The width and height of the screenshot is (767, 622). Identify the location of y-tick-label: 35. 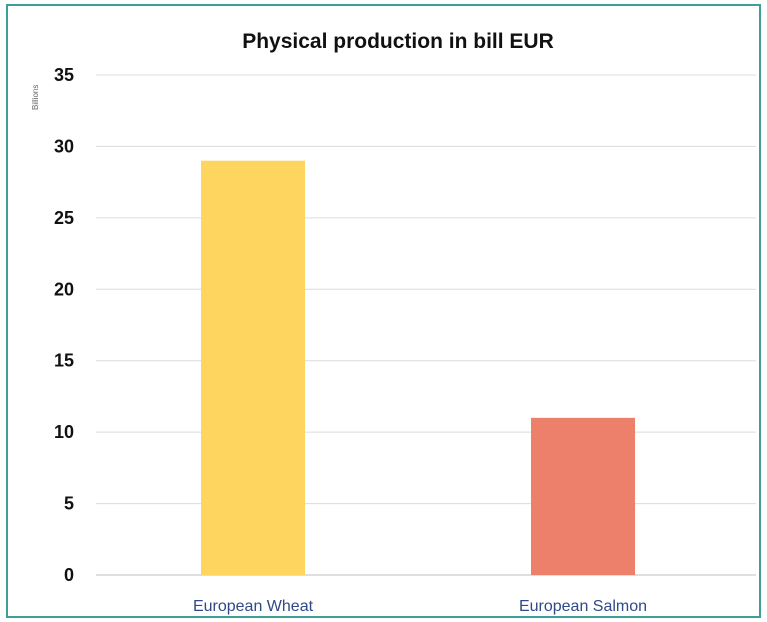
(64, 75).